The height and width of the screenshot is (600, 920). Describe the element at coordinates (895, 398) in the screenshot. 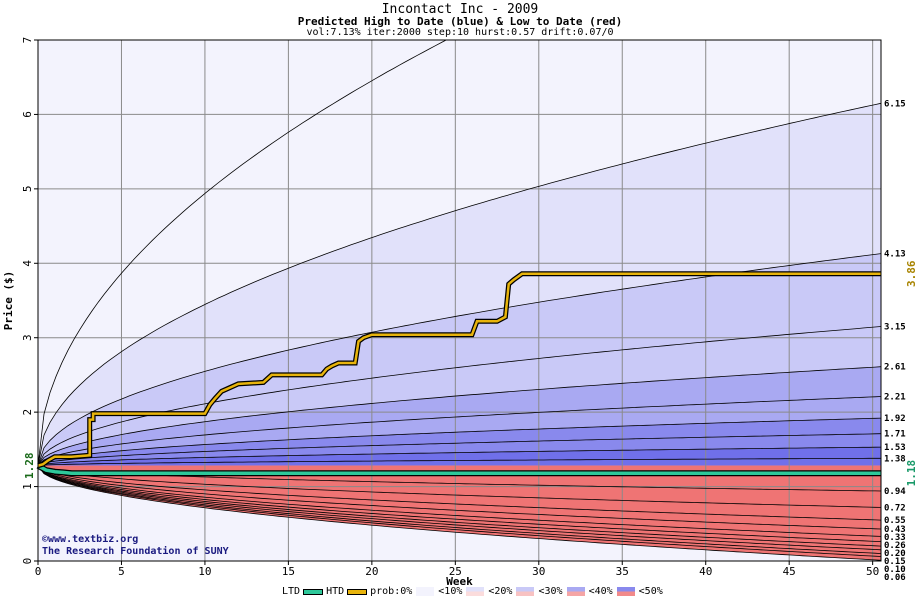

I see `high-label-5: 2.21` at that location.